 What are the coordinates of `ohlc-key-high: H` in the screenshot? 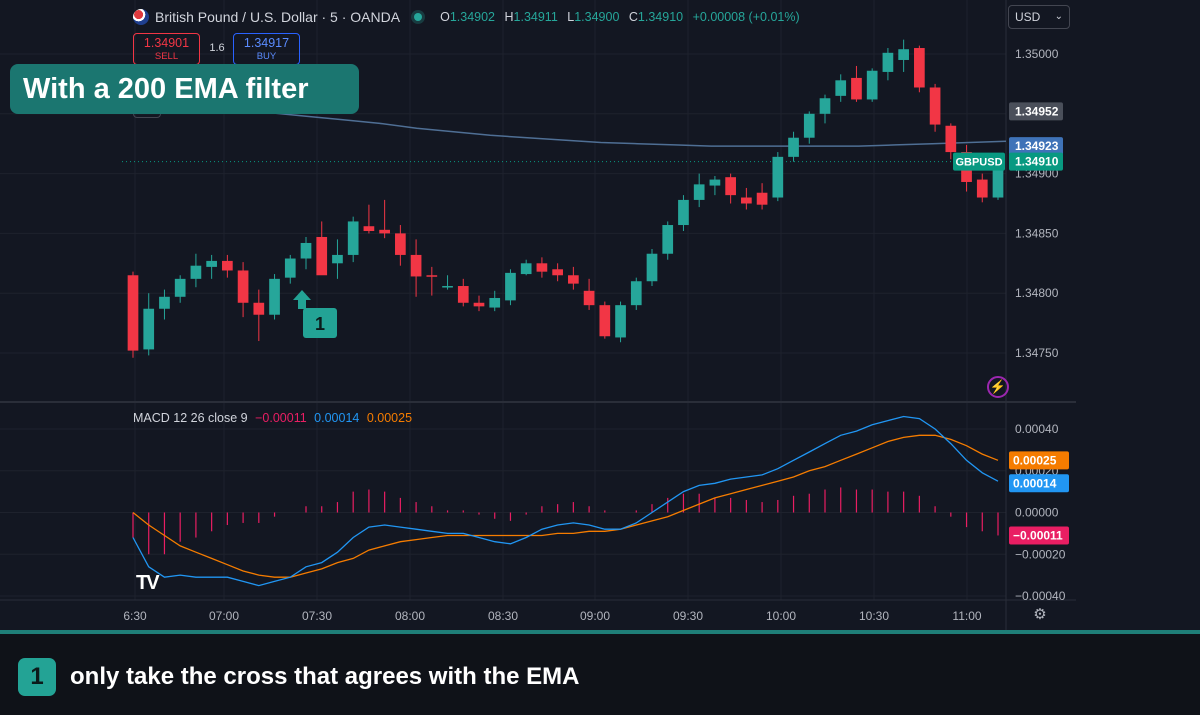 It's located at (509, 17).